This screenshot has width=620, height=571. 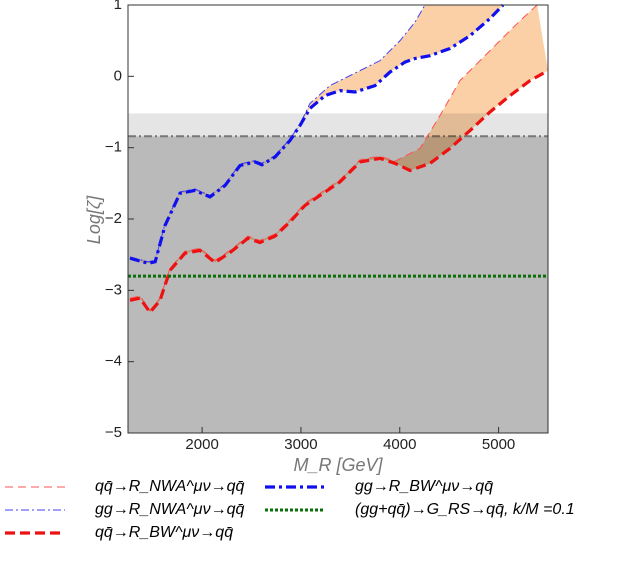 What do you see at coordinates (113, 432) in the screenshot?
I see `y-tick-label: −5` at bounding box center [113, 432].